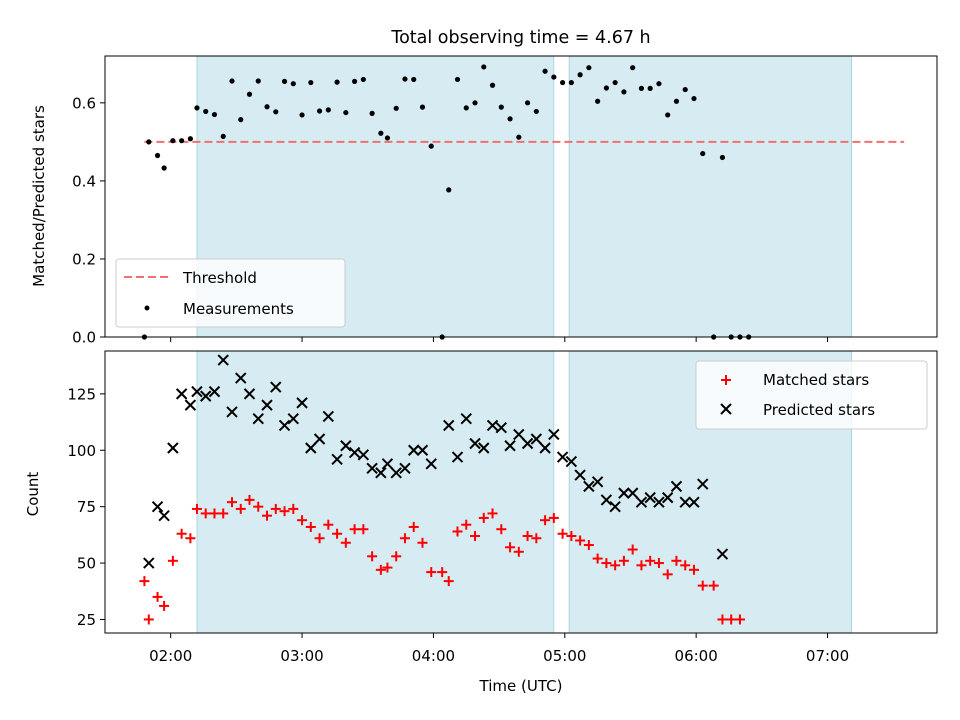 The height and width of the screenshot is (720, 960). Describe the element at coordinates (86, 507) in the screenshot. I see `y-tick-label: 75` at that location.